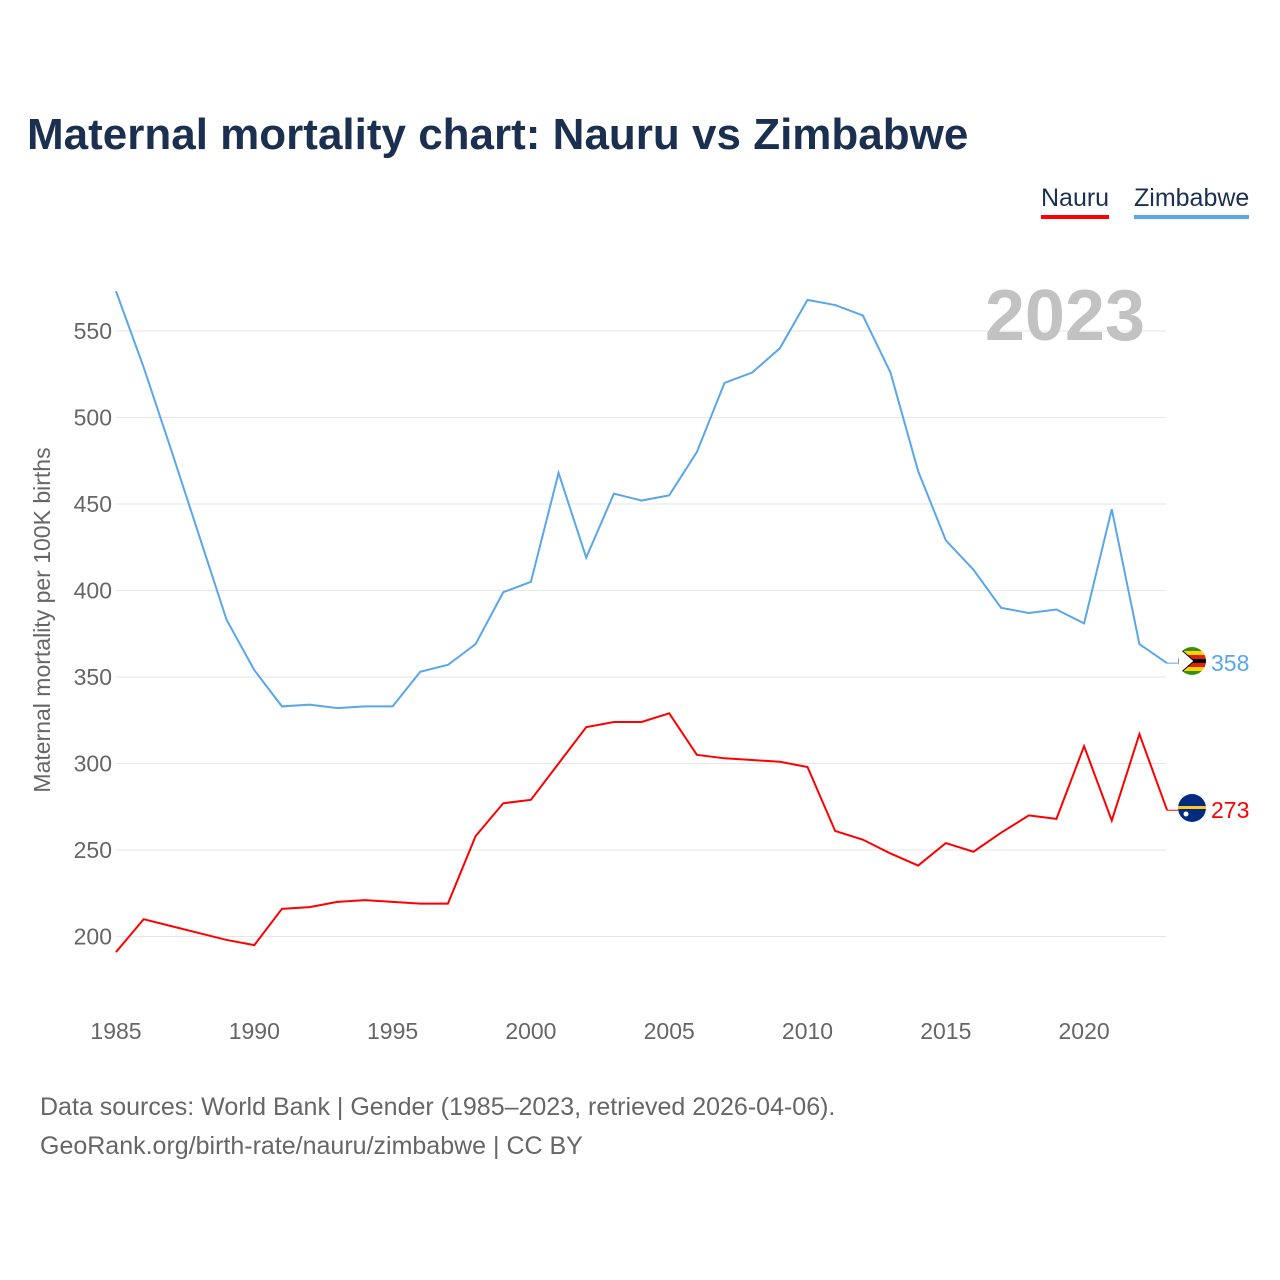  What do you see at coordinates (93, 937) in the screenshot?
I see `y-tick-label: 200` at bounding box center [93, 937].